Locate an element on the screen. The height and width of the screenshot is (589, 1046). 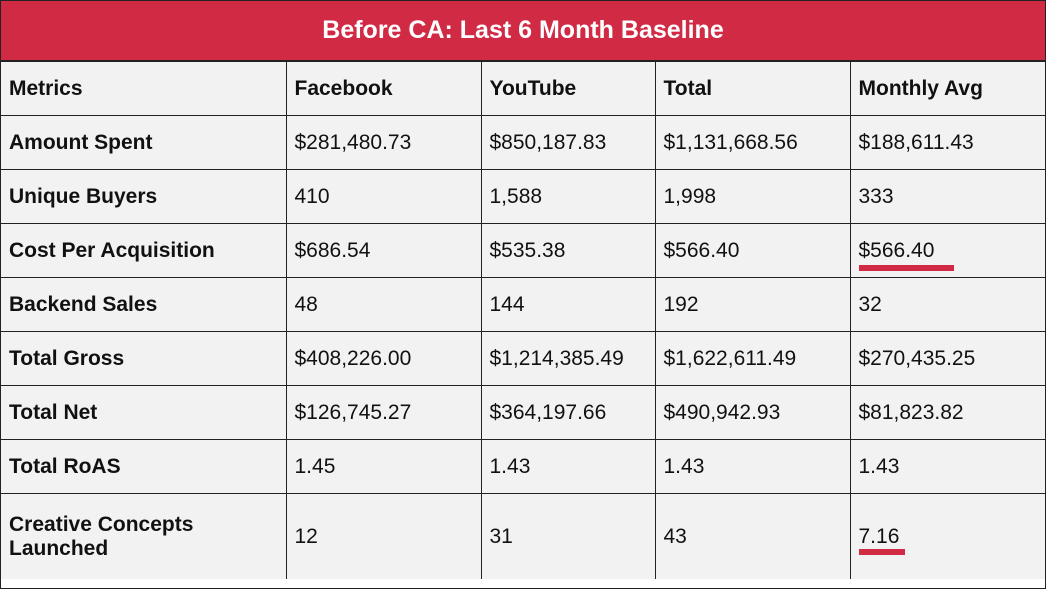
table-row: Creative Concepts Launched 12 31 43 7.16 is located at coordinates (523, 536).